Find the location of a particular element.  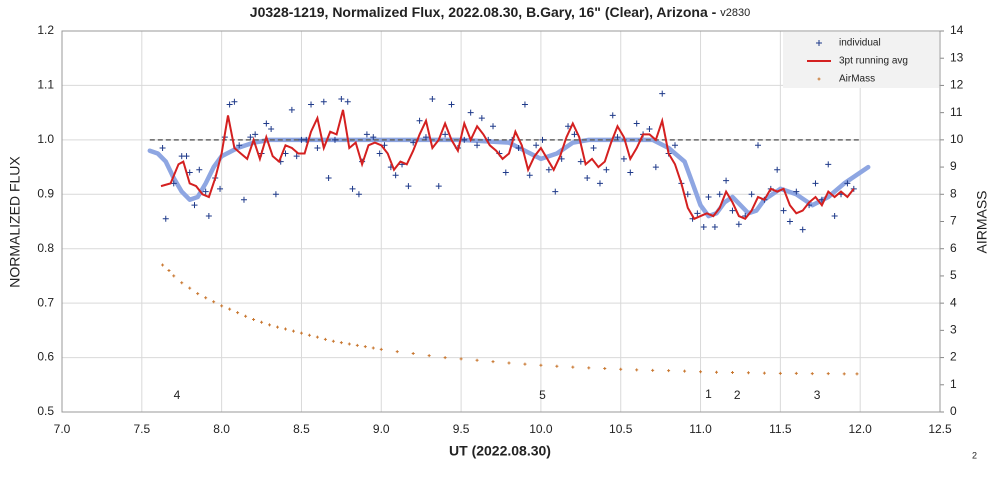

y-tick-label: 0.8 is located at coordinates (45, 248).